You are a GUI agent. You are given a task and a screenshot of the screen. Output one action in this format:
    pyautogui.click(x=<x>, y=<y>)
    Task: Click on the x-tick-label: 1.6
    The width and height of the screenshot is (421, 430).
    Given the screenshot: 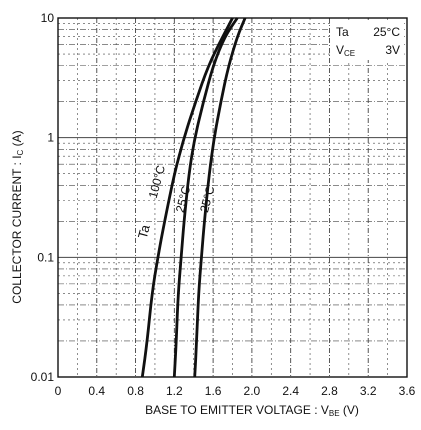 What is the action you would take?
    pyautogui.click(x=213, y=391)
    